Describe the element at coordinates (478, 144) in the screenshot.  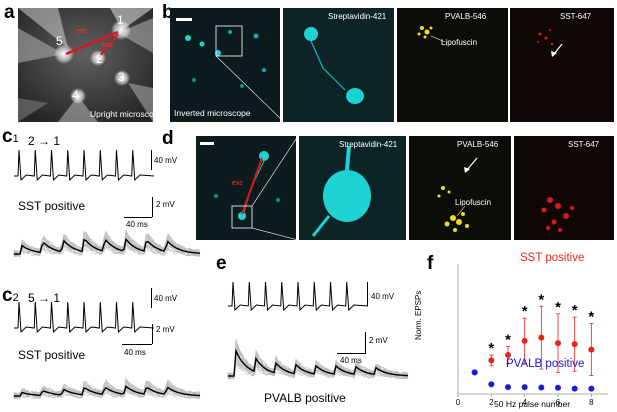
I see `d-ch2-label: PVALB-546` at that location.